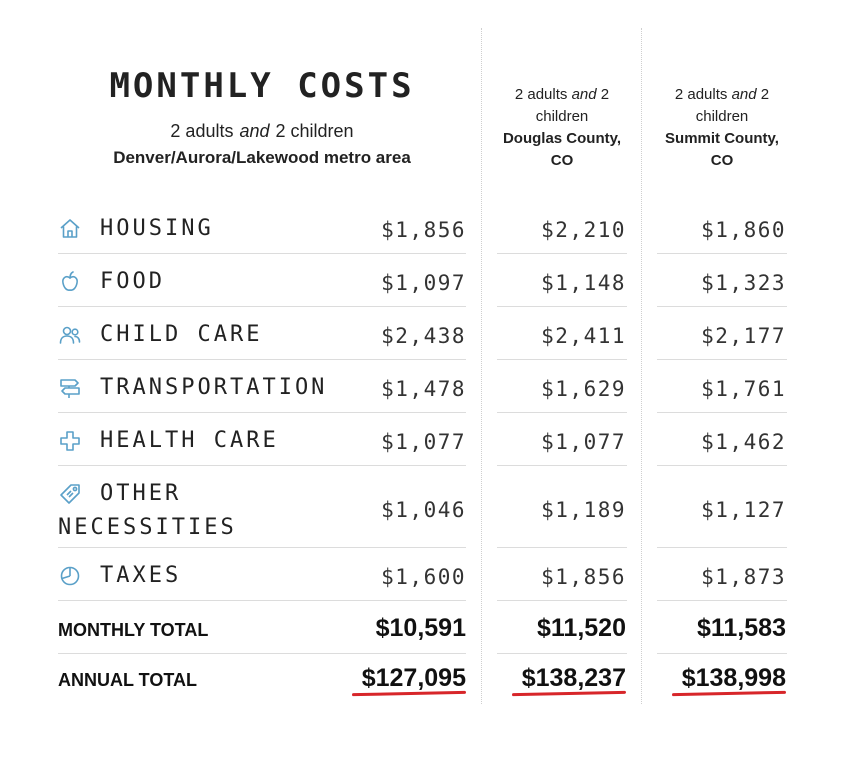  I want to click on annual-total-summit: $138,998, so click(733, 678).